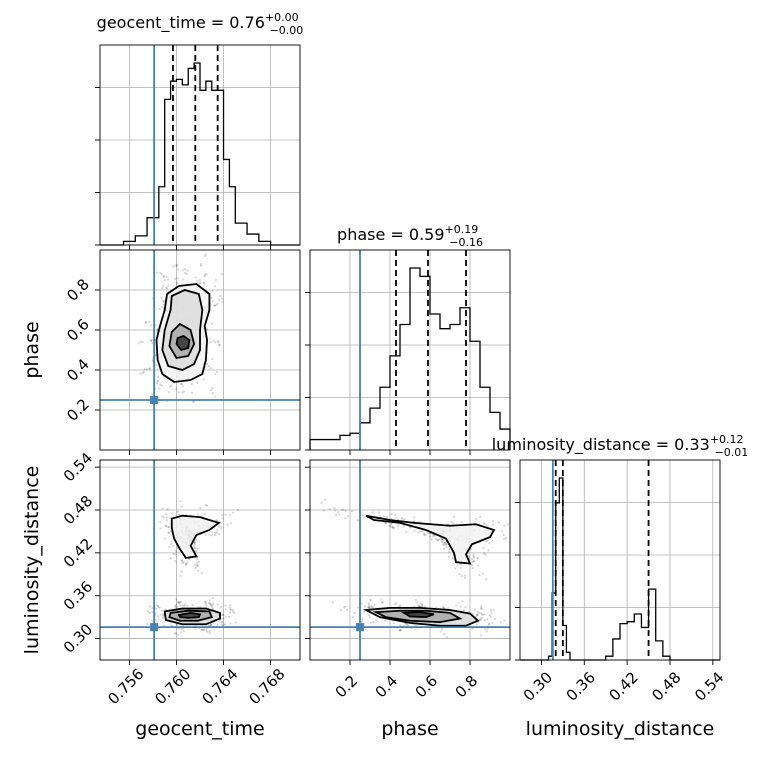 Image resolution: width=760 pixels, height=760 pixels. I want to click on frame-geocent_time, so click(200, 145).